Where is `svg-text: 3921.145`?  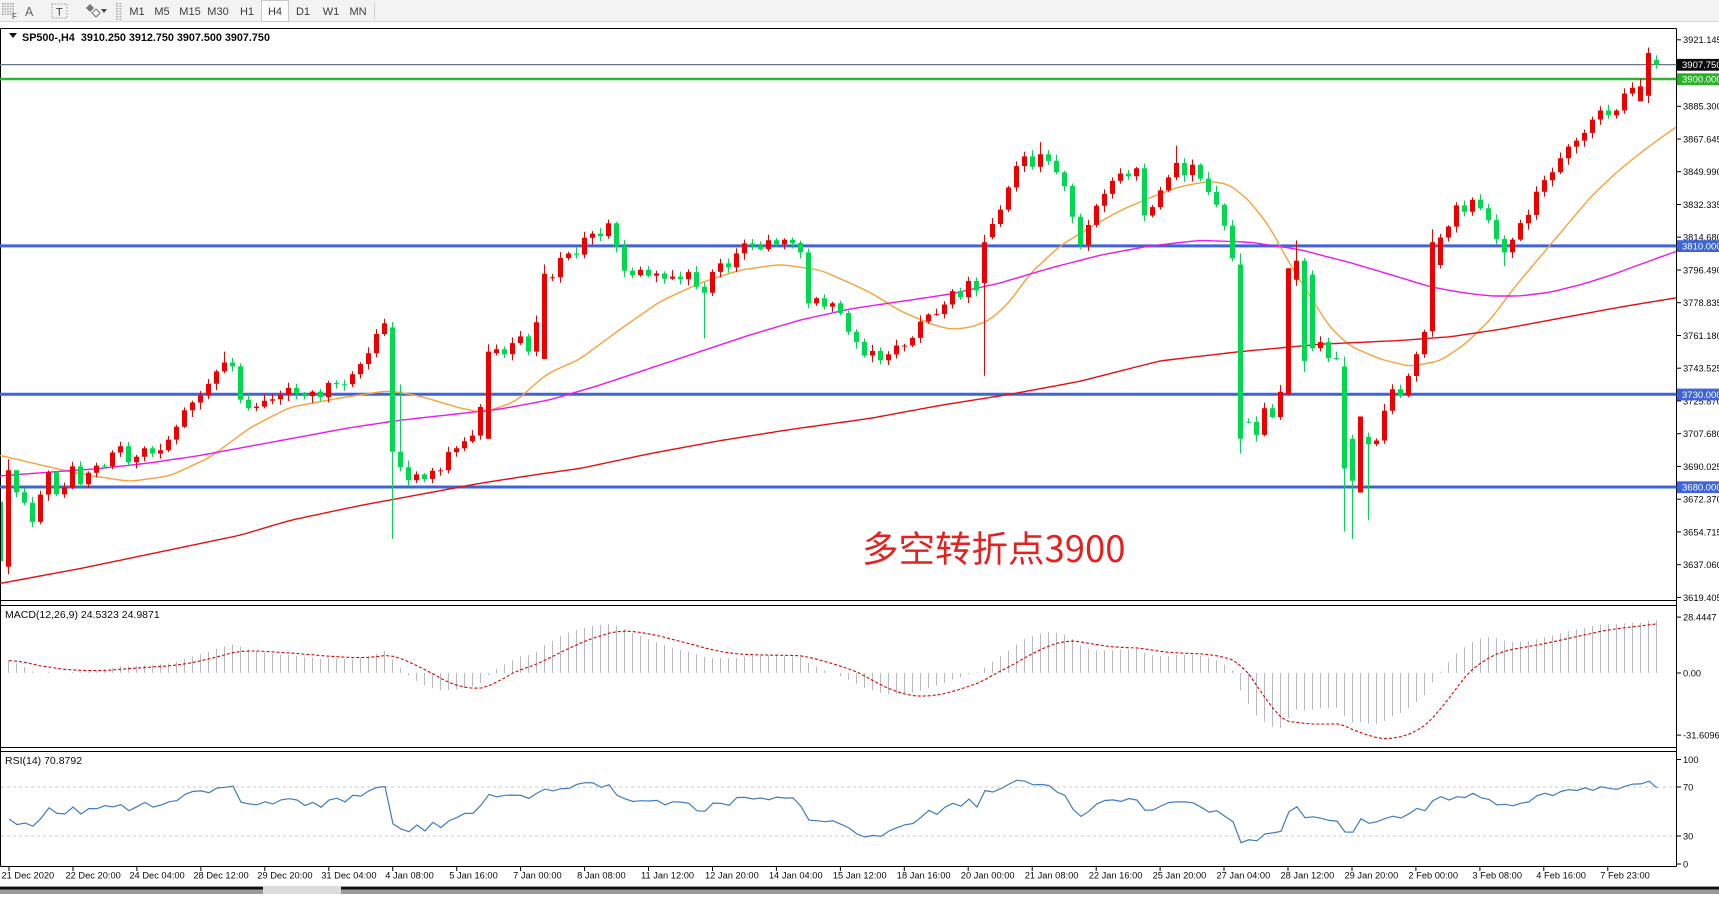
svg-text: 3921.145 is located at coordinates (1701, 40).